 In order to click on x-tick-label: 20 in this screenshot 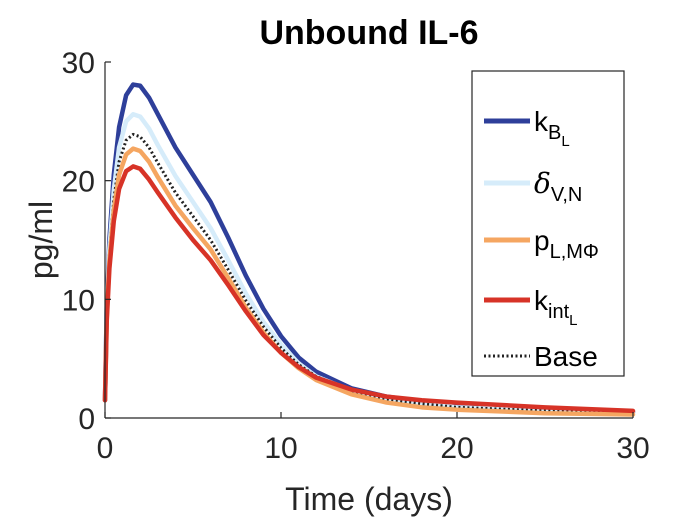, I will do `click(456, 448)`.